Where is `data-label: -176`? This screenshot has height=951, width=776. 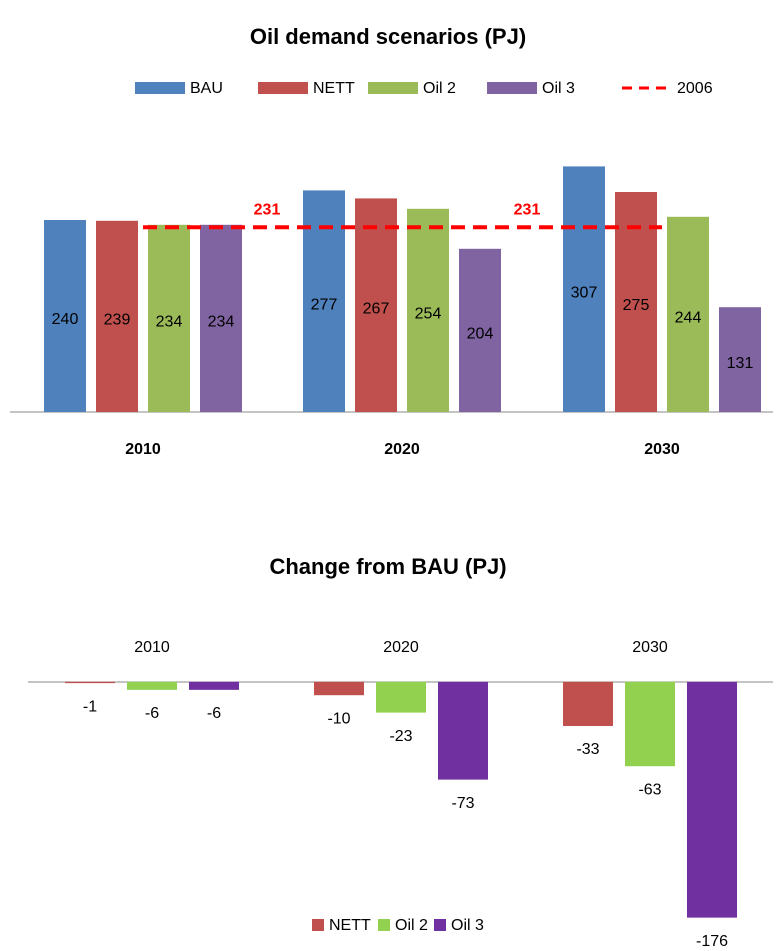 data-label: -176 is located at coordinates (712, 941).